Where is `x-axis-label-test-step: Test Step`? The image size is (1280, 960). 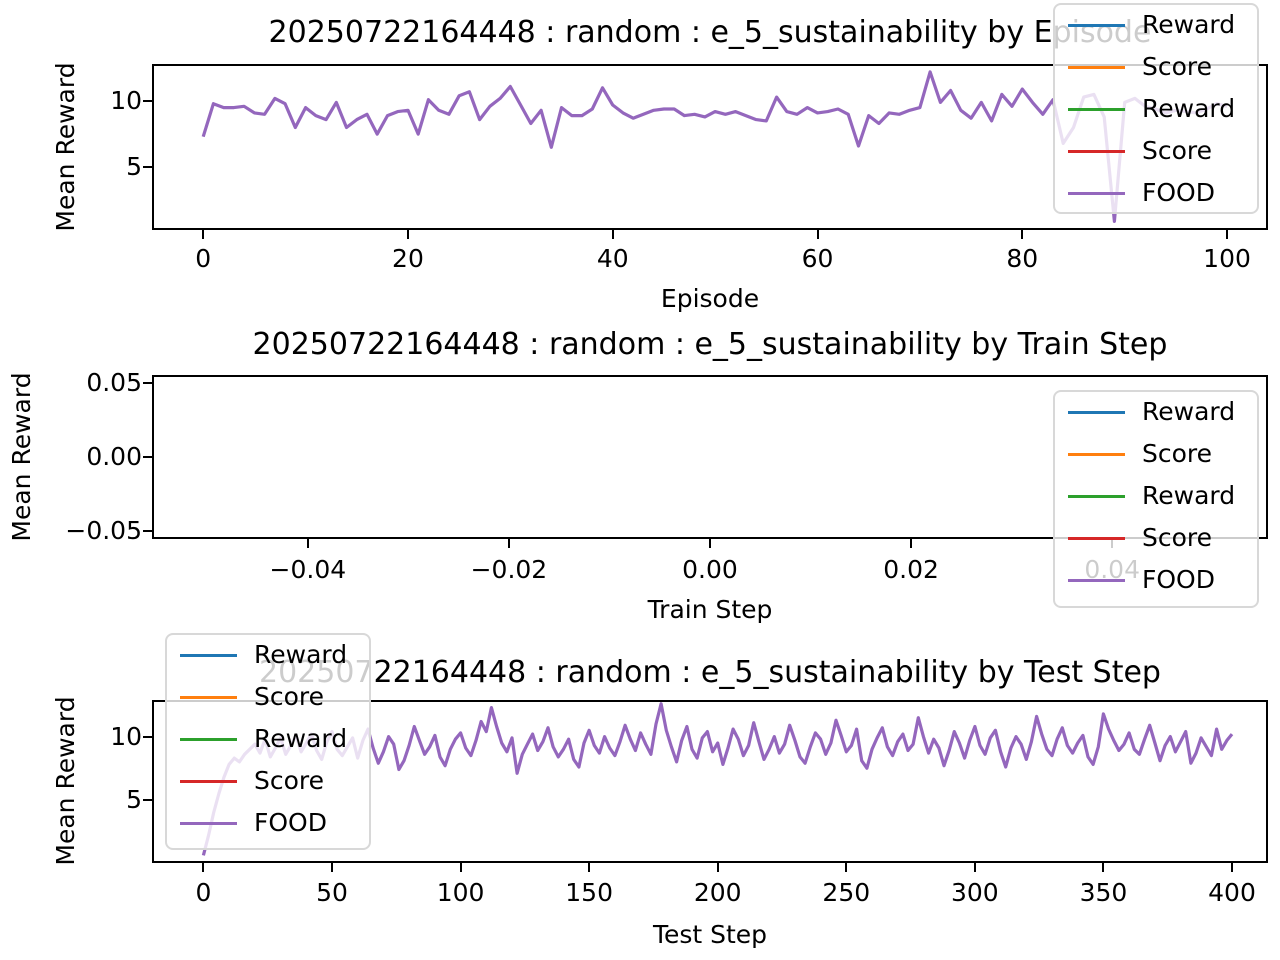 x-axis-label-test-step: Test Step is located at coordinates (710, 934).